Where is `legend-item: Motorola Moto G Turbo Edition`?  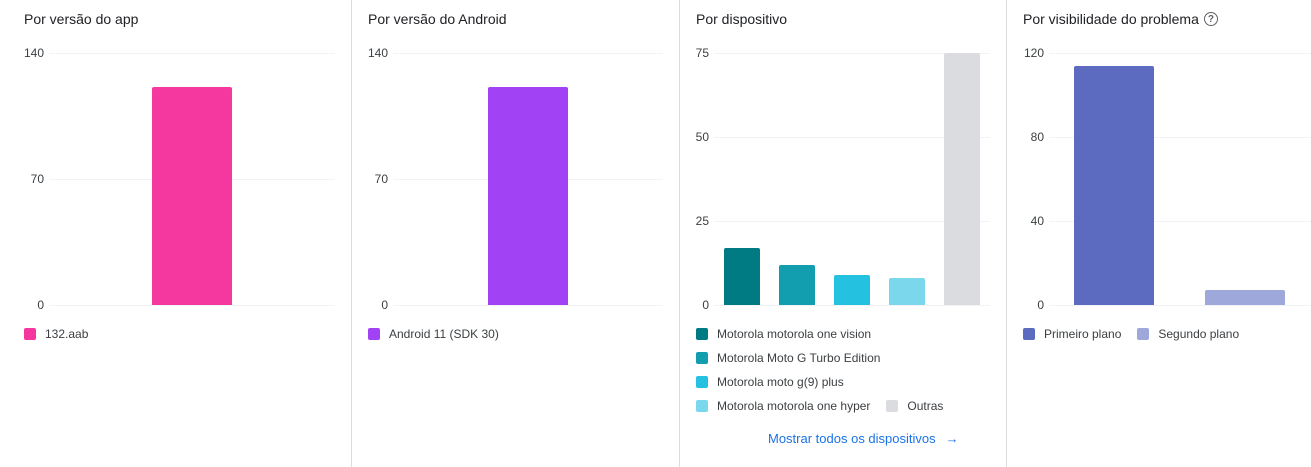 legend-item: Motorola Moto G Turbo Edition is located at coordinates (819, 358).